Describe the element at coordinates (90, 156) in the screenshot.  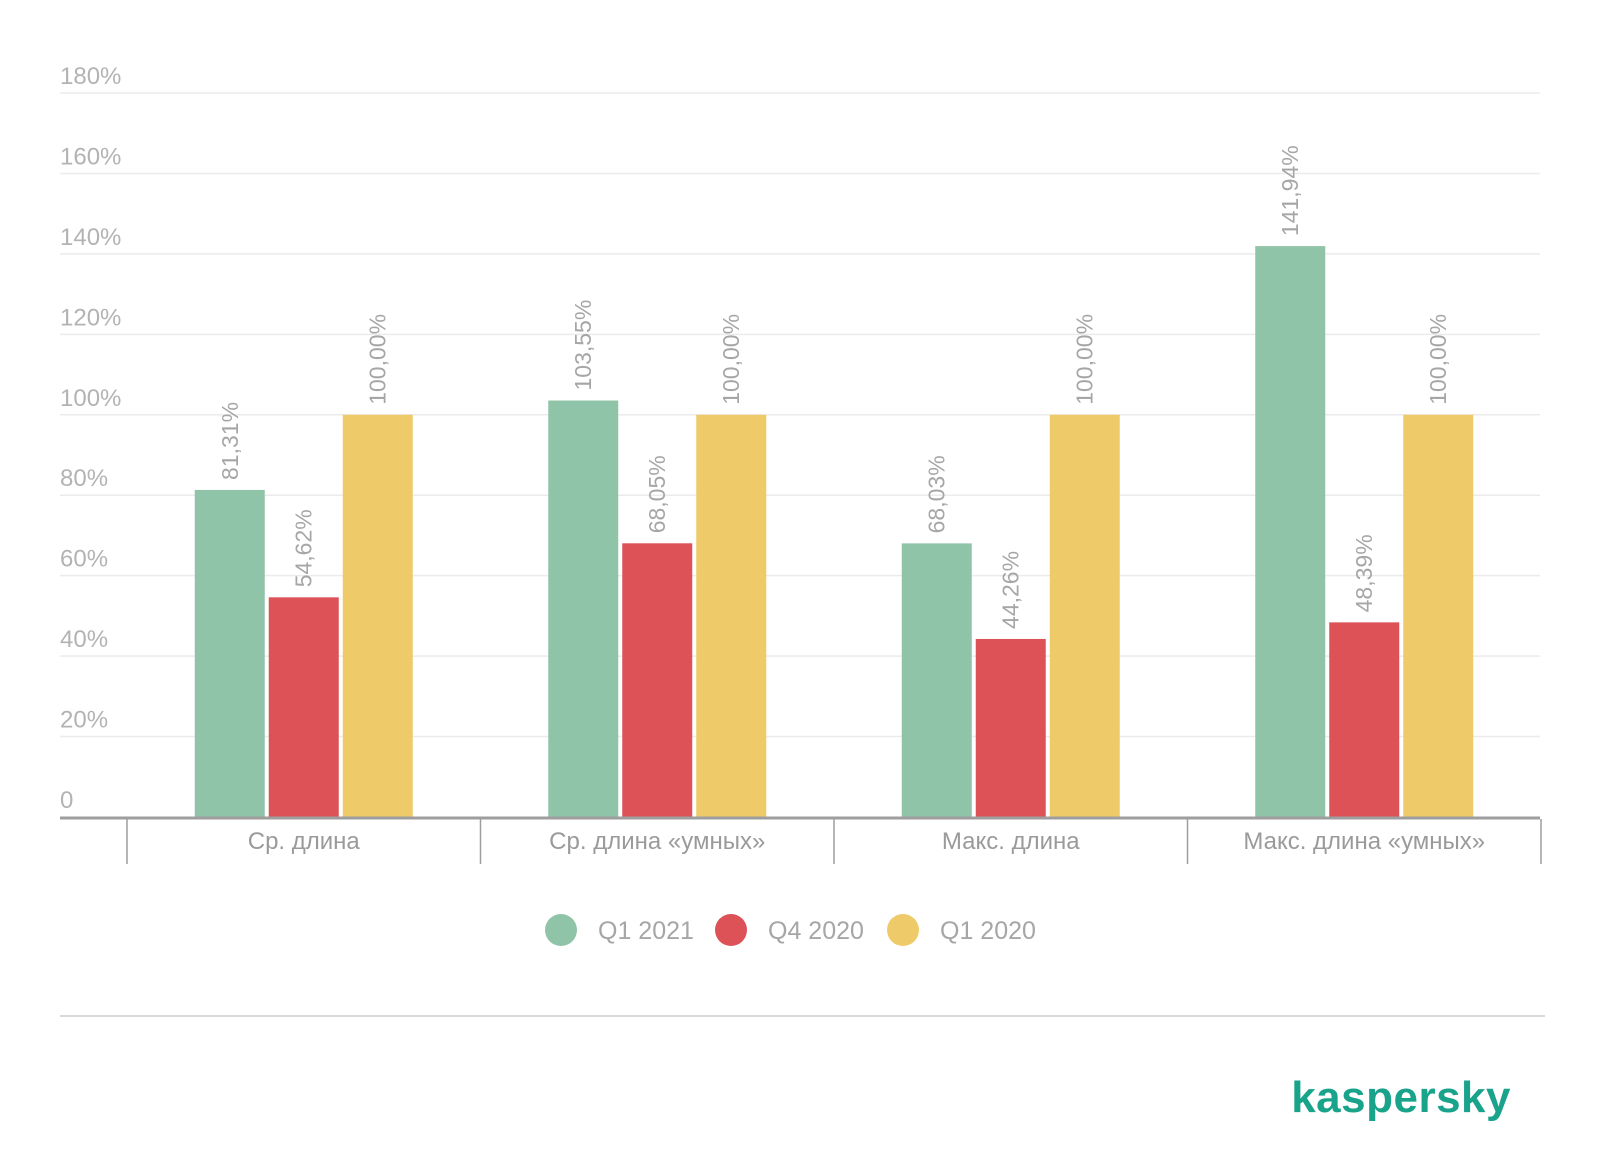
I see `y-tick-label: 160%` at that location.